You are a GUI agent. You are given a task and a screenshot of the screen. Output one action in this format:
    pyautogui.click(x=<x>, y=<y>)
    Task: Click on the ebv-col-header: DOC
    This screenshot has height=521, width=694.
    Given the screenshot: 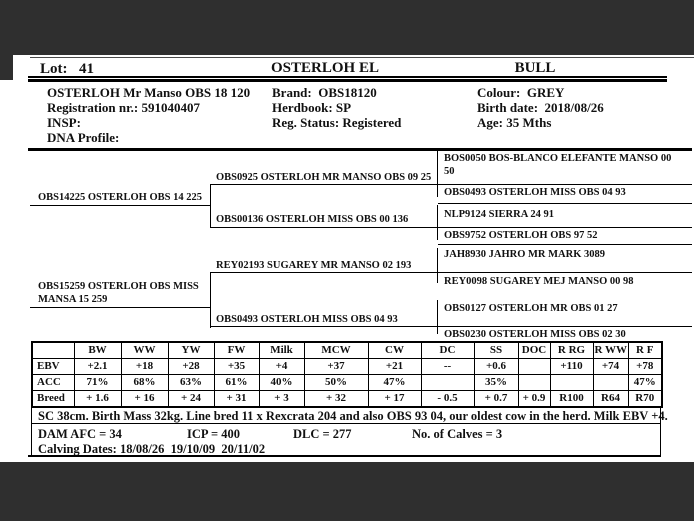 What is the action you would take?
    pyautogui.click(x=534, y=350)
    